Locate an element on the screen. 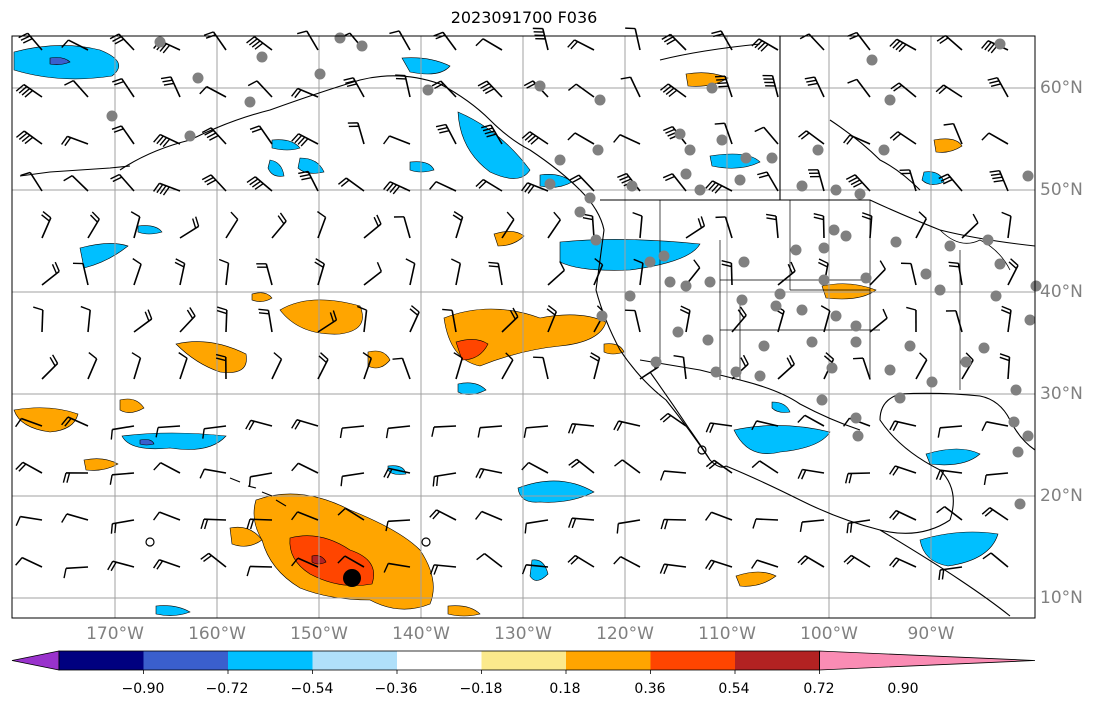  colorbar-right-extension is located at coordinates (927, 660).